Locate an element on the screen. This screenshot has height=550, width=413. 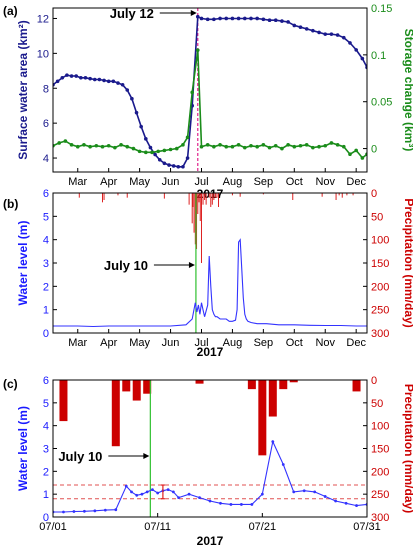
x-tick-label: Oct is located at coordinates (294, 182).